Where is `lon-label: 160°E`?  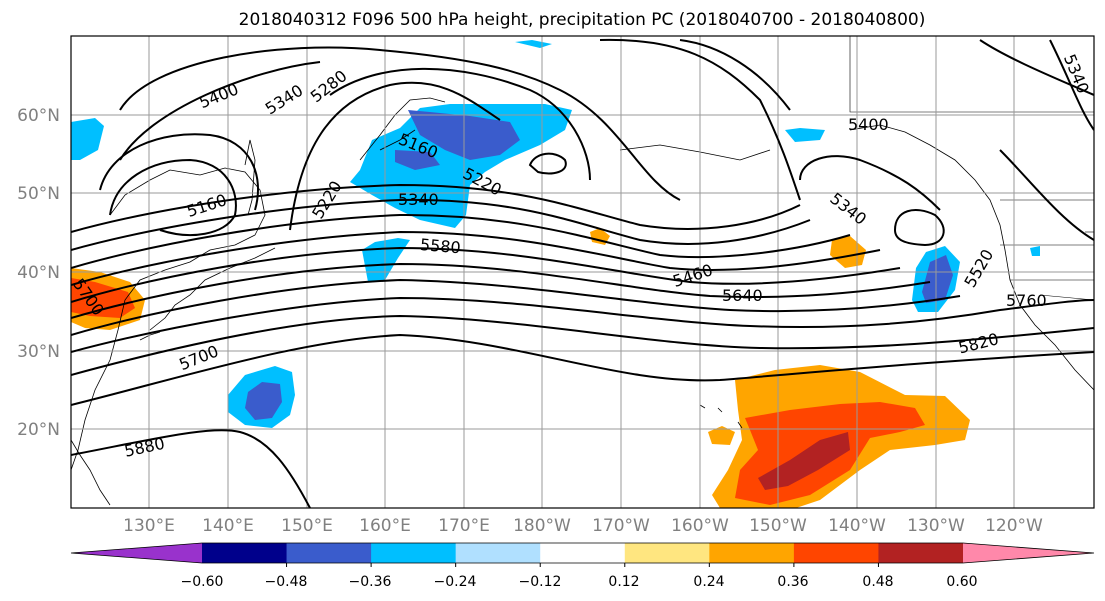
lon-label: 160°E is located at coordinates (385, 526).